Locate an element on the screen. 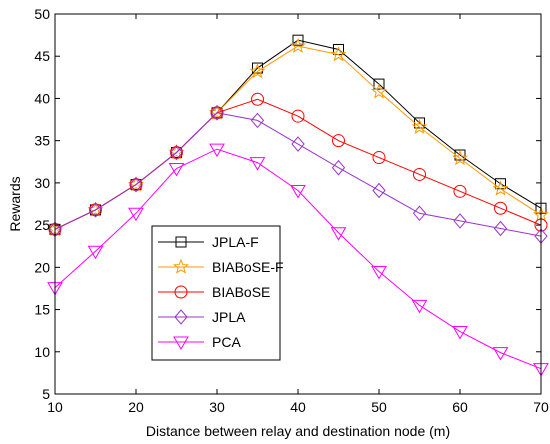 This screenshot has width=550, height=444. y-tick-label: 20 is located at coordinates (42, 267).